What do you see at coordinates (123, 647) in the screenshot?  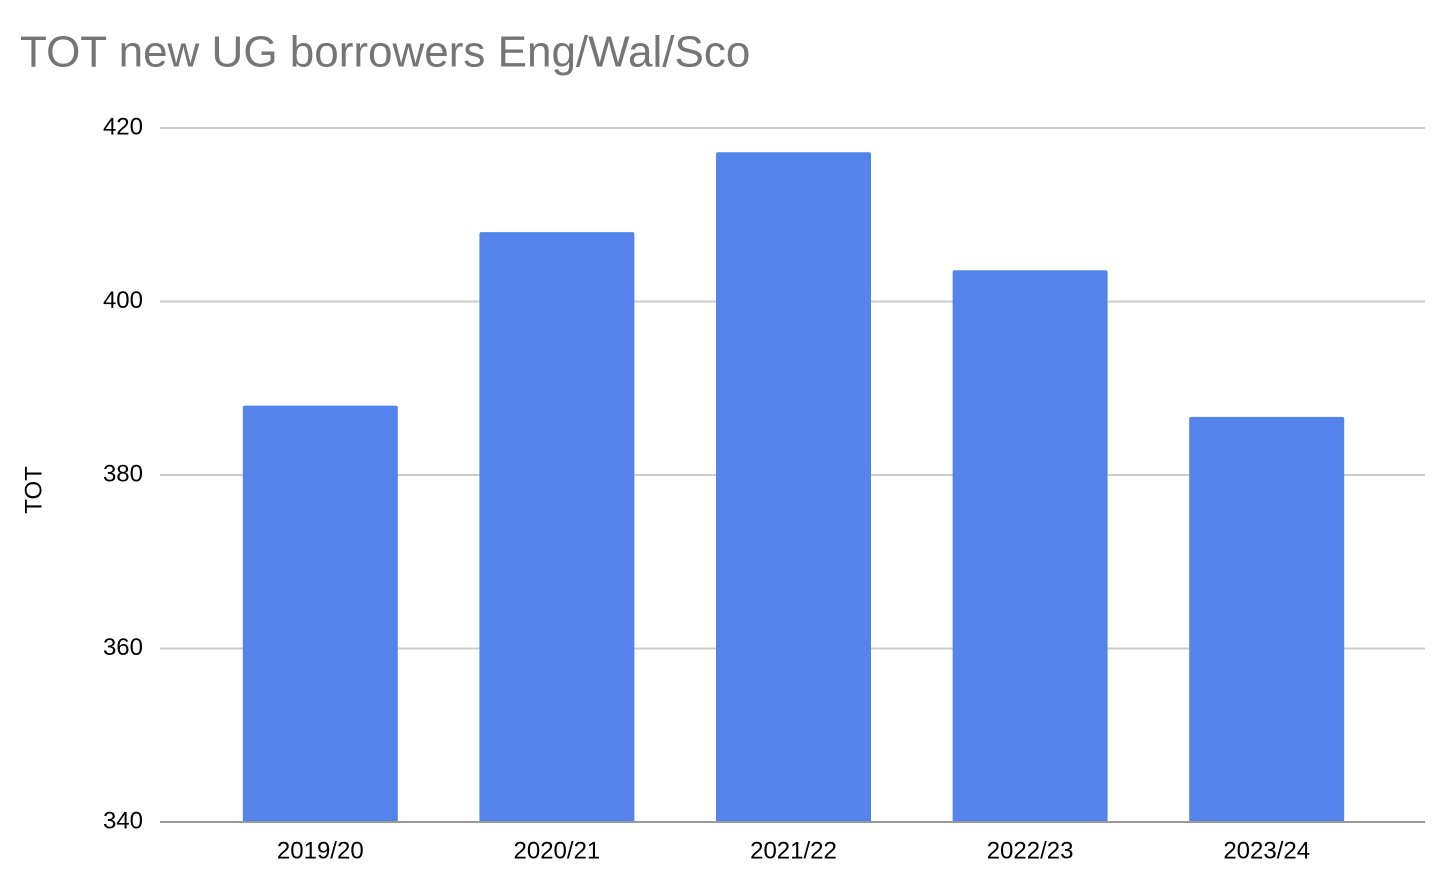 I see `y-tick-label: 360` at bounding box center [123, 647].